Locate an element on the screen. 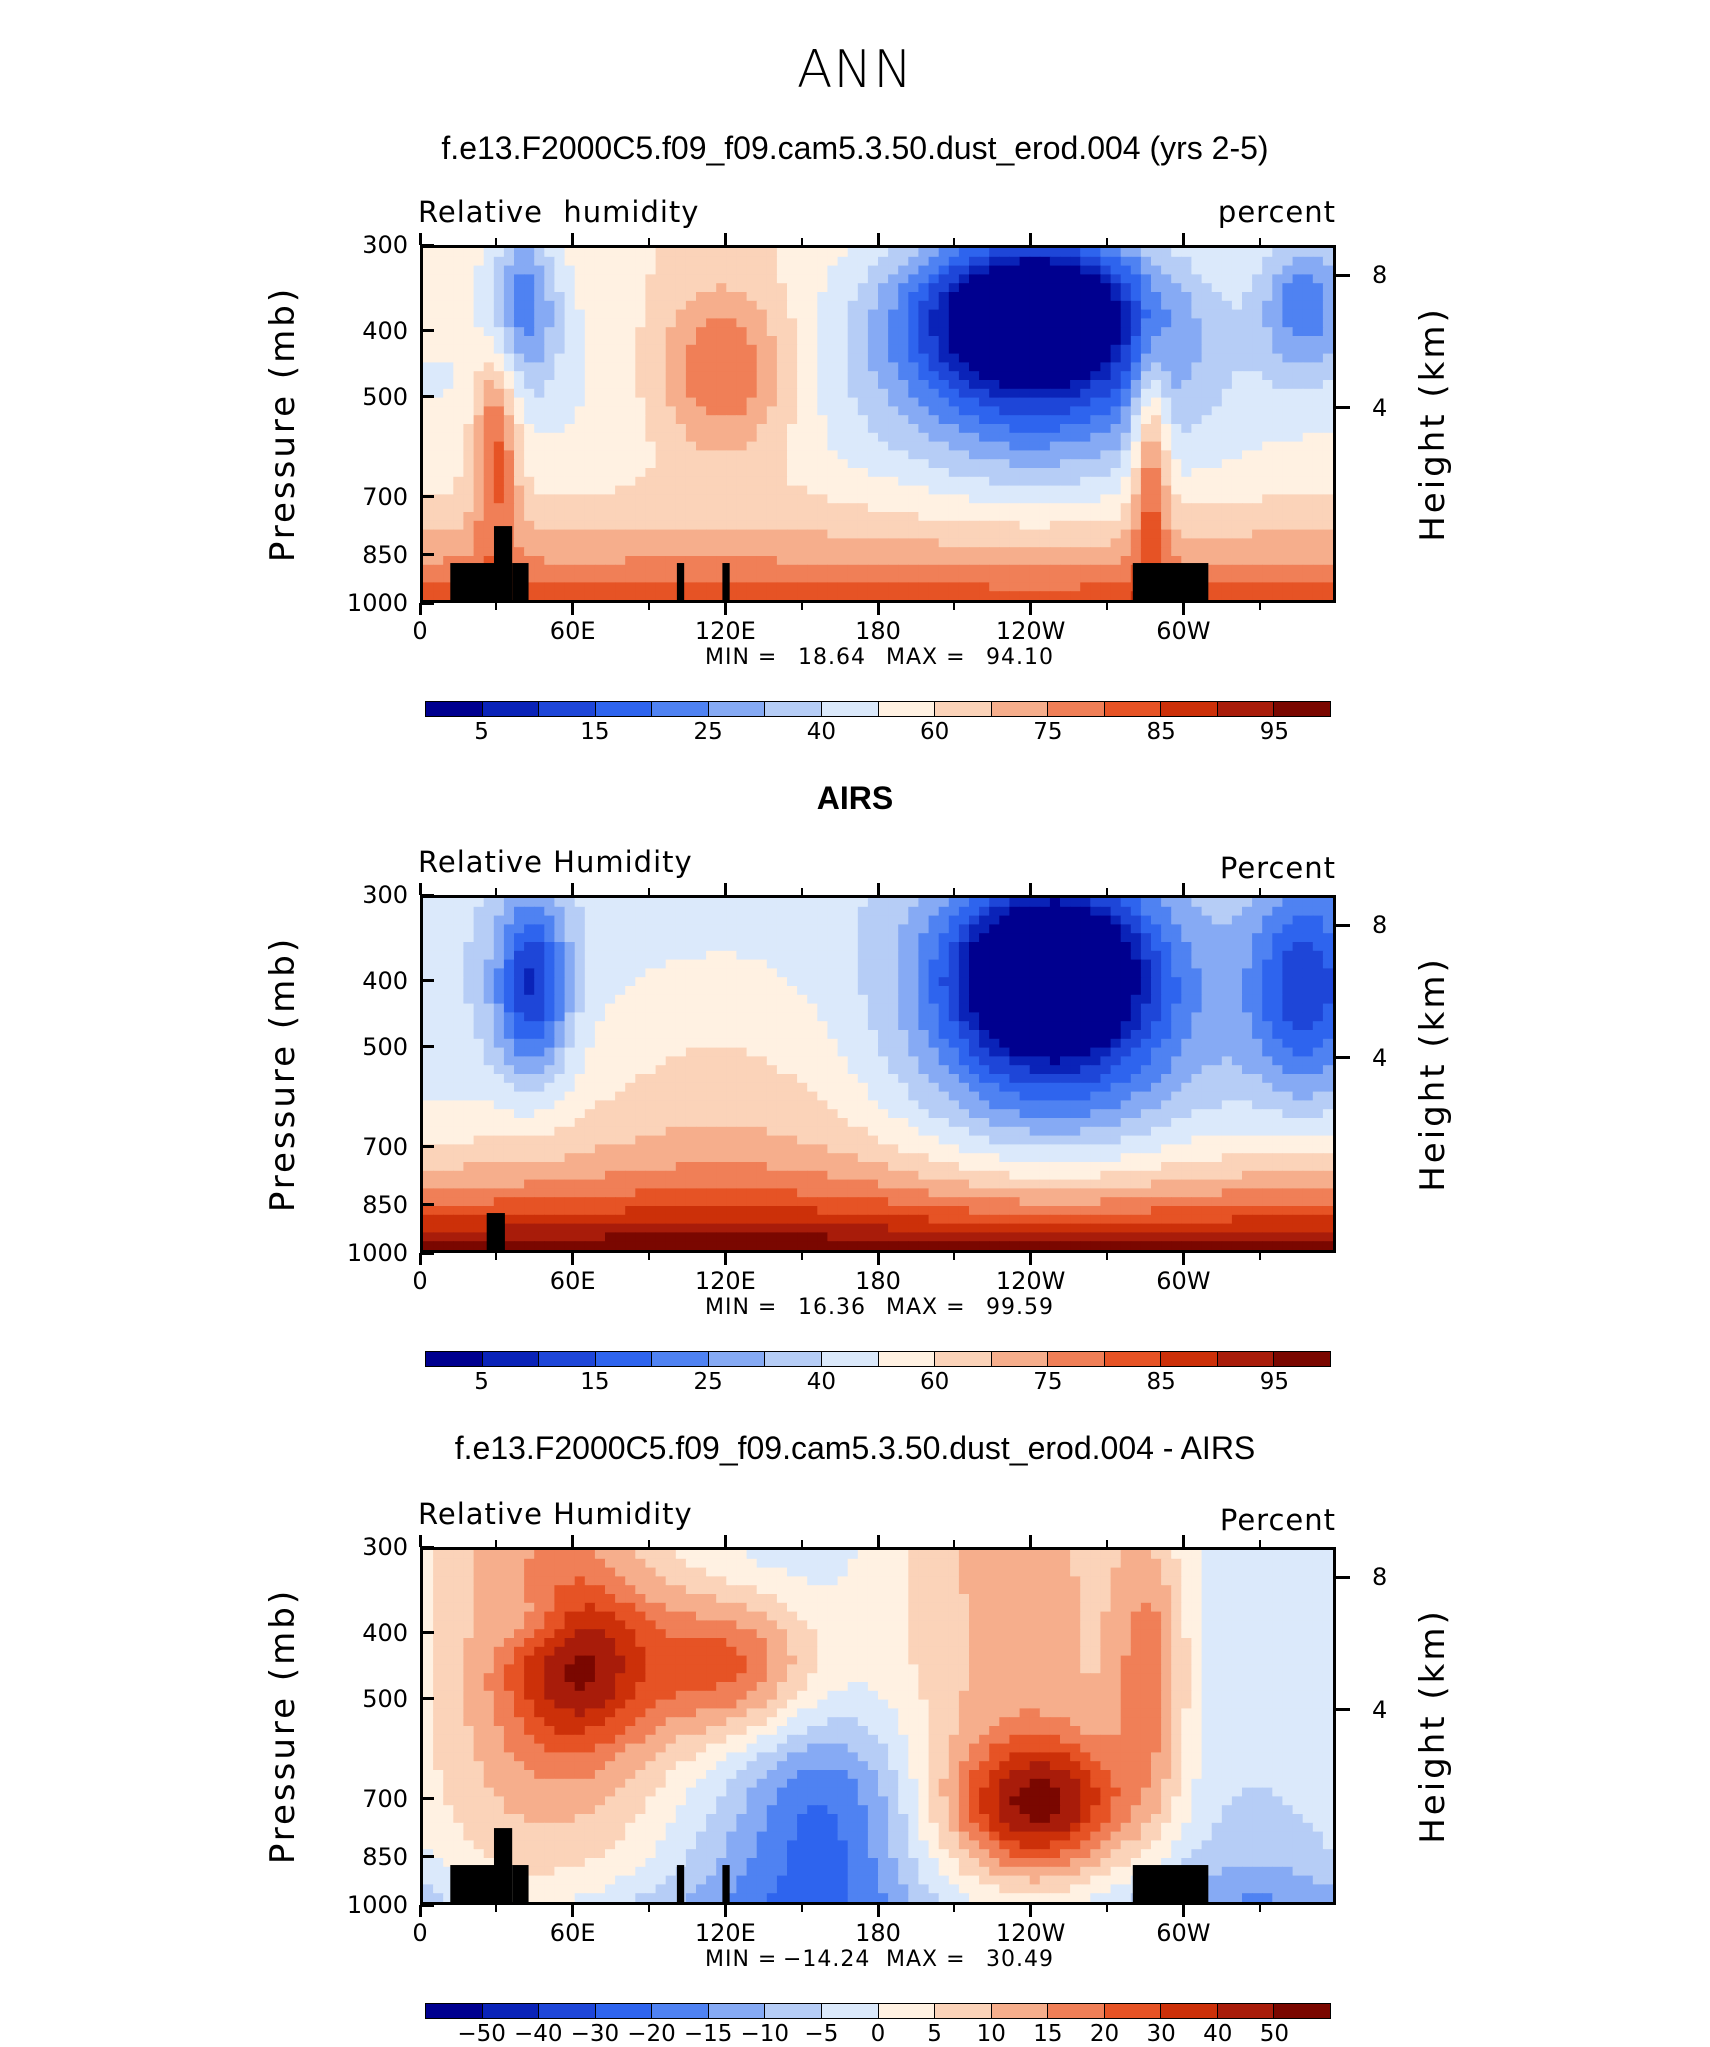 The height and width of the screenshot is (2047, 1710). colorbar-swatch is located at coordinates (624, 709).